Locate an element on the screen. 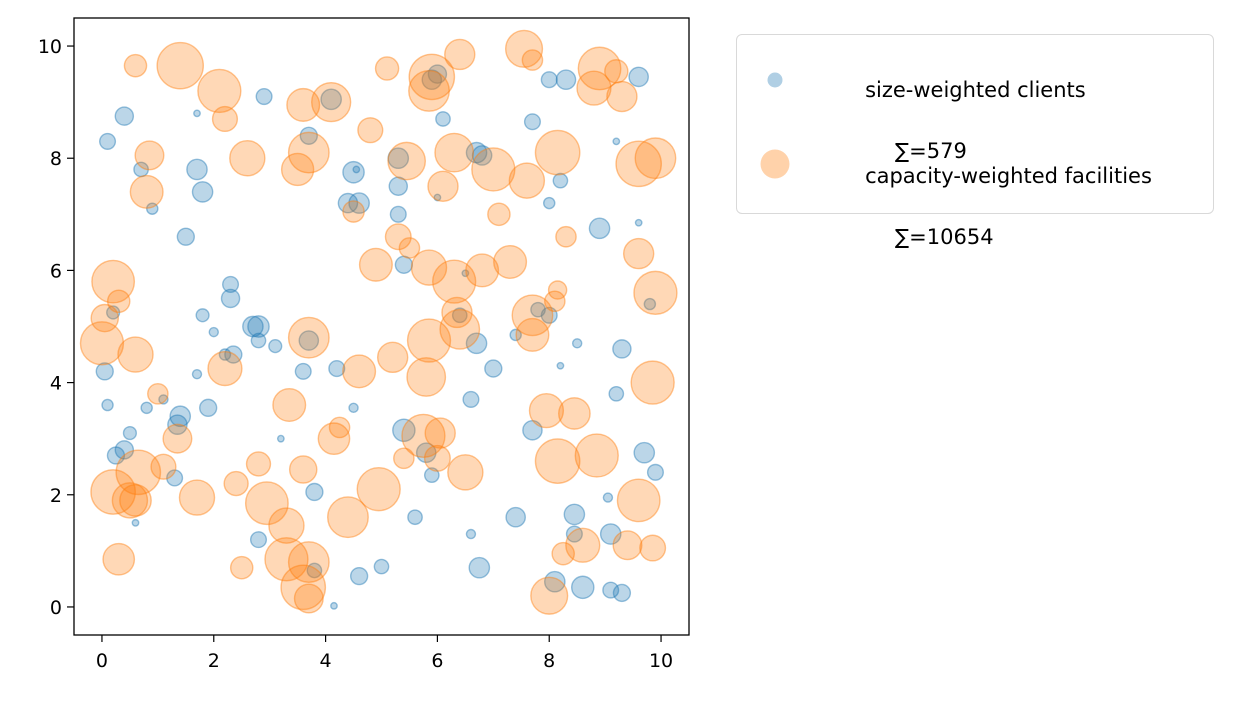 The width and height of the screenshot is (1234, 703). legend-label-facilities: capacity-weighted facilities ∑=10654 is located at coordinates (988, 222).